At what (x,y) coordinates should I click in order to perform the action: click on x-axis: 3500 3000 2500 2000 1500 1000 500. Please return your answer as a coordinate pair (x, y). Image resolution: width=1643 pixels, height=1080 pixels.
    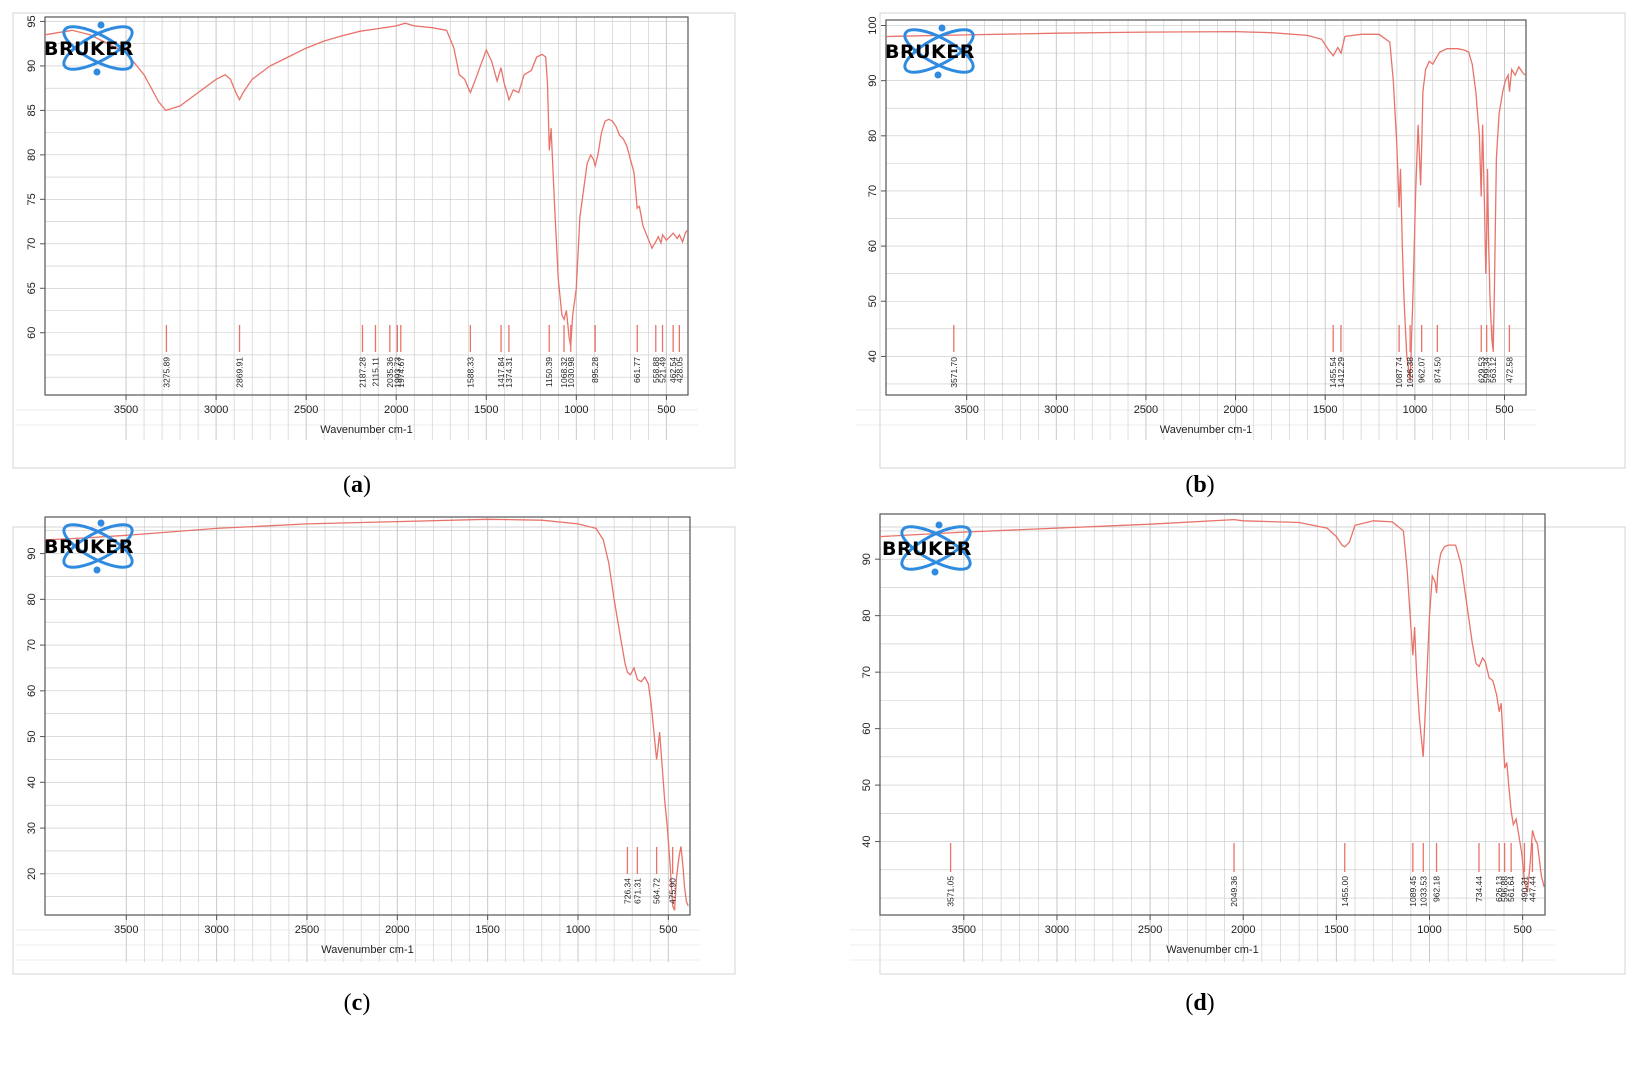
    Looking at the image, I should click on (1242, 925).